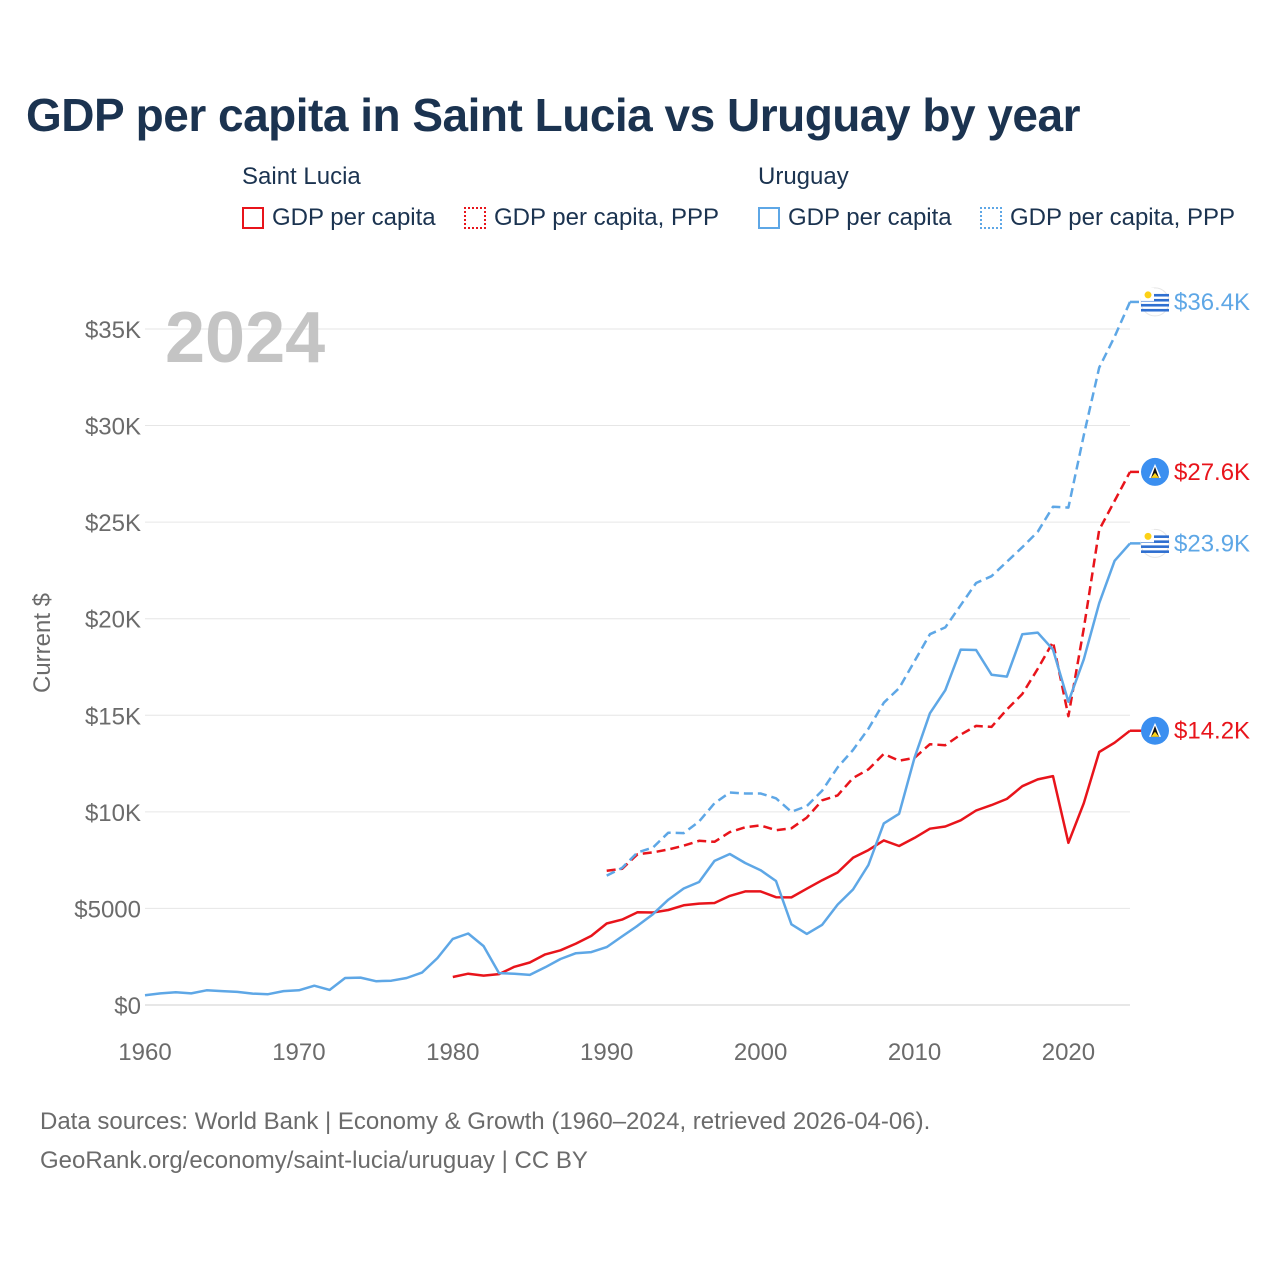  Describe the element at coordinates (113, 427) in the screenshot. I see `y-tick-label: $30K` at that location.